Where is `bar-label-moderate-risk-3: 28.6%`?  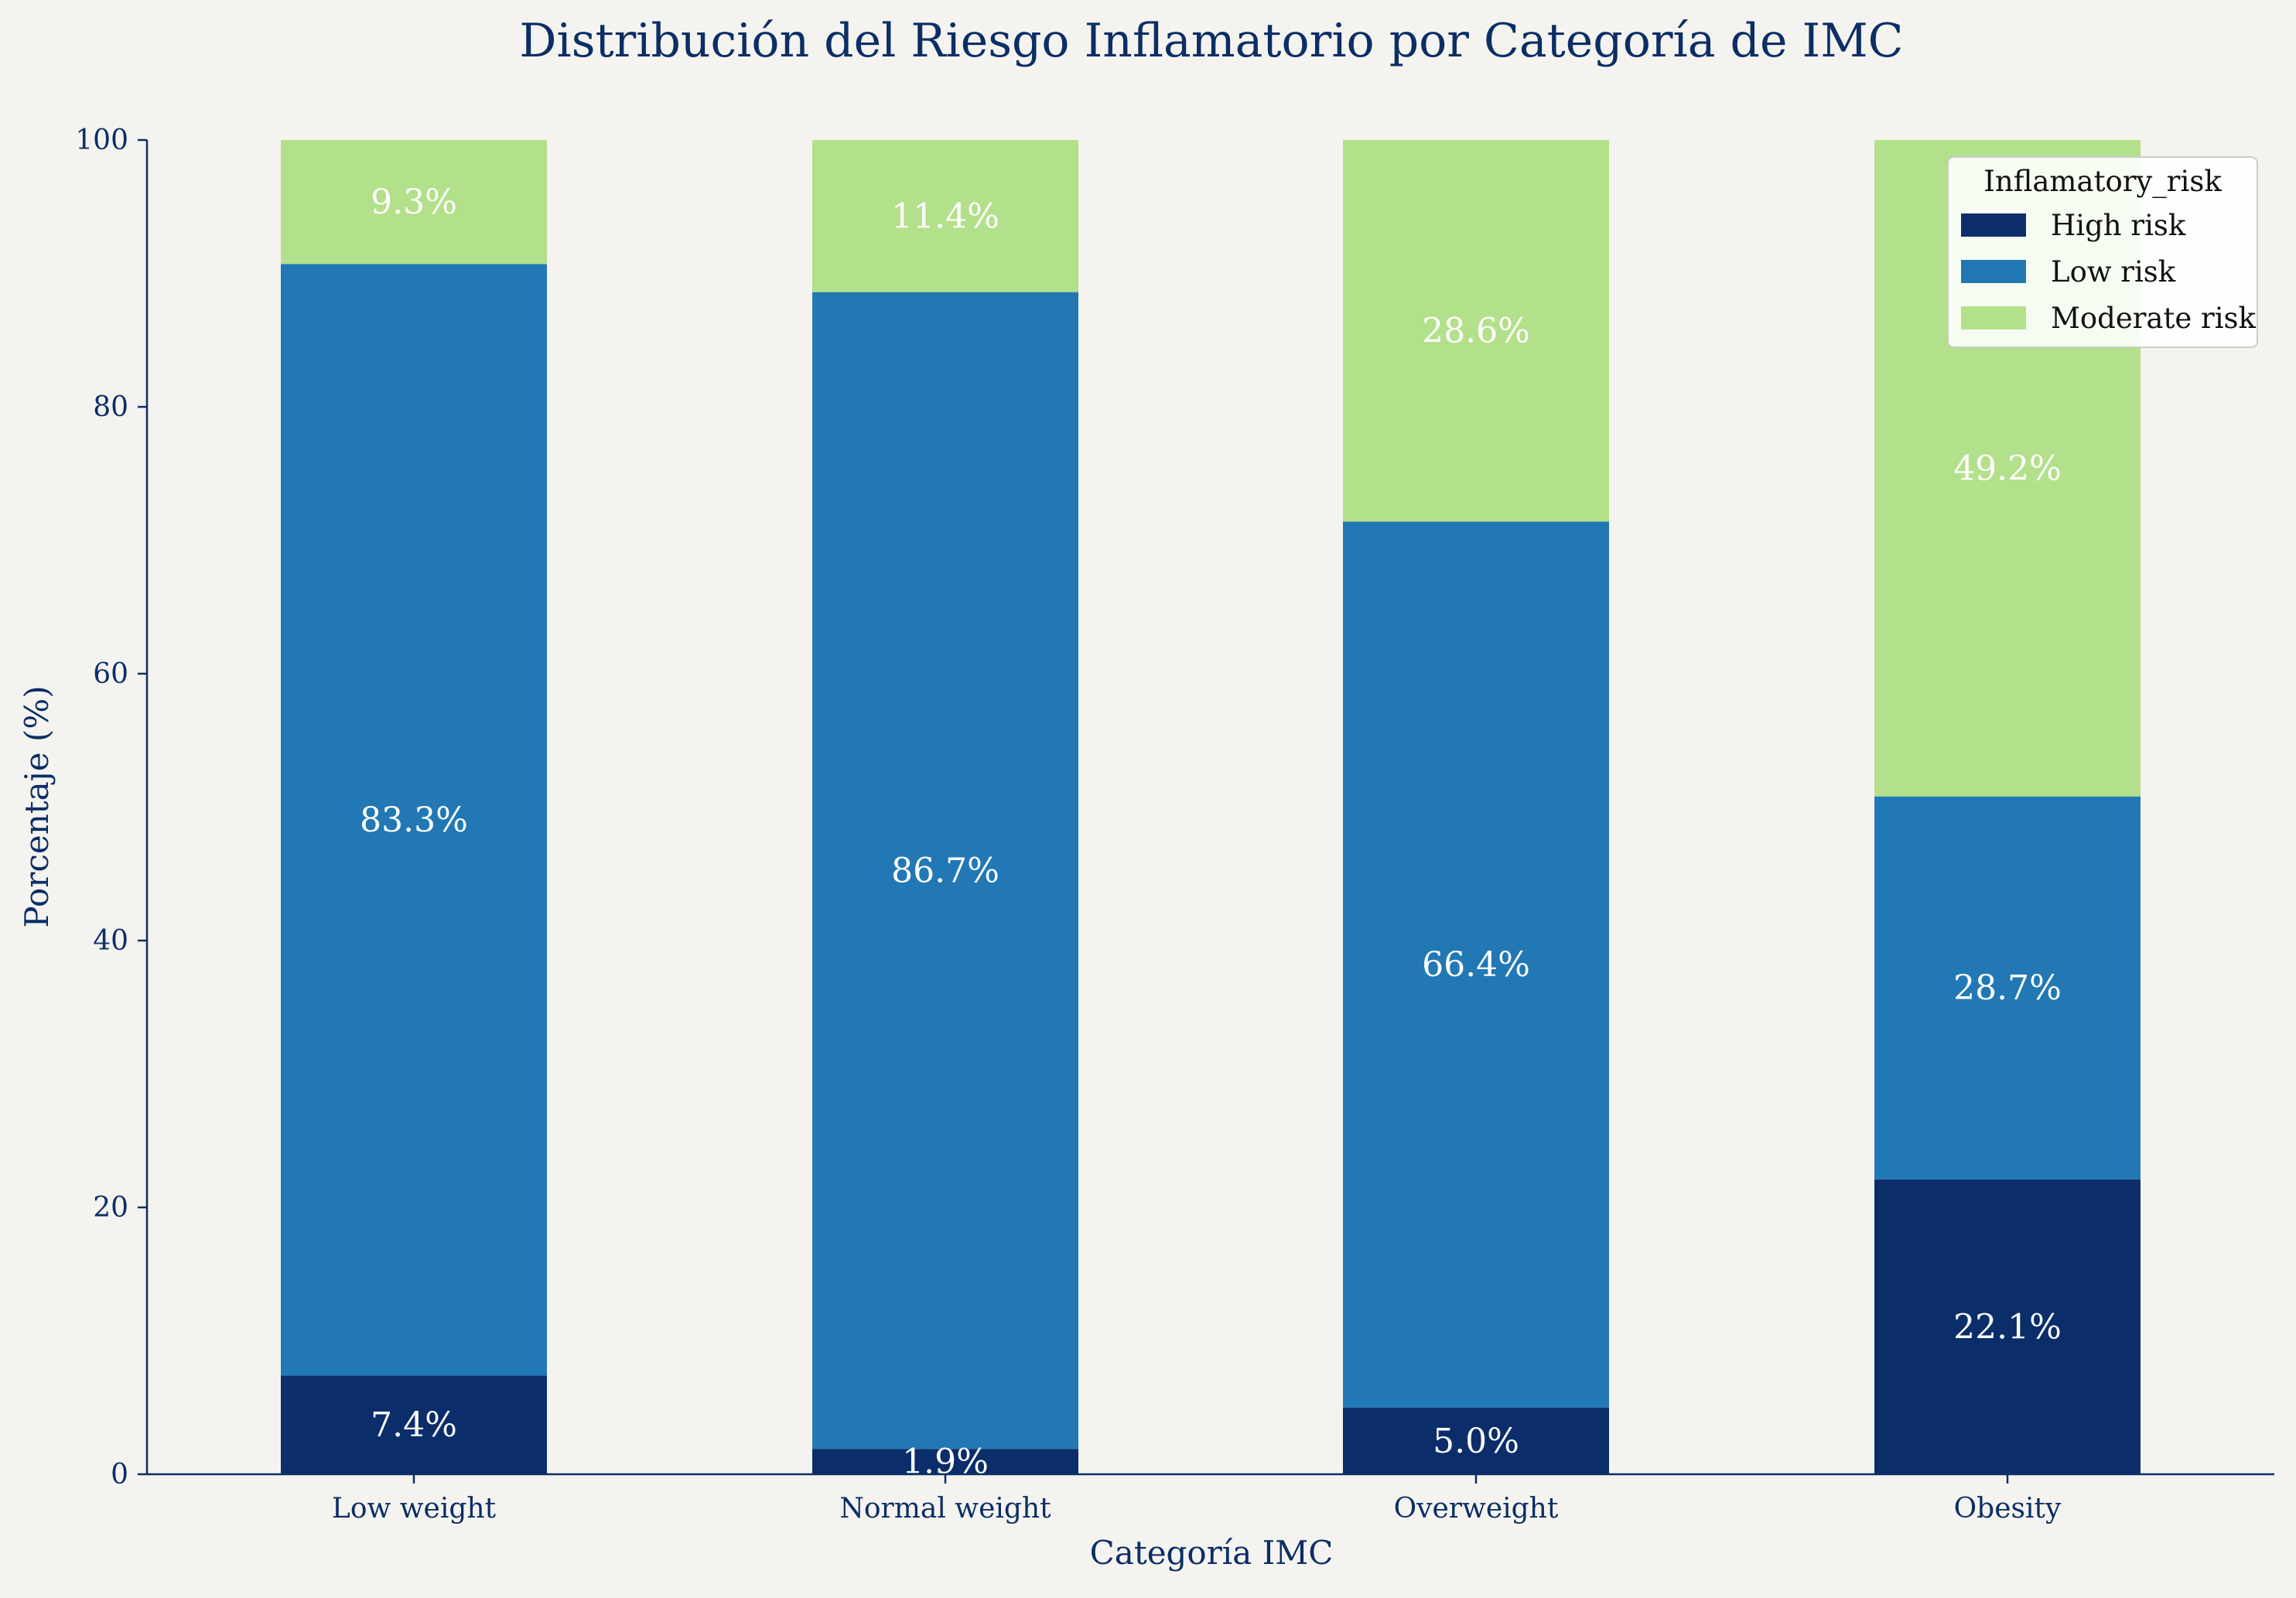
bar-label-moderate-risk-3: 28.6% is located at coordinates (1476, 331).